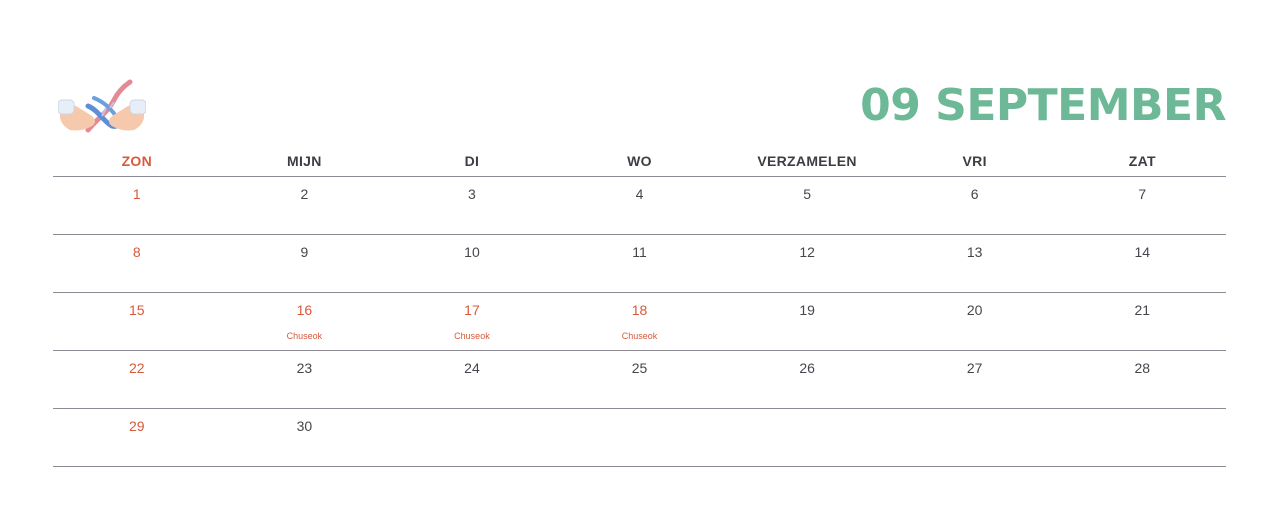 This screenshot has height=522, width=1280. I want to click on day-cell: 3, so click(472, 205).